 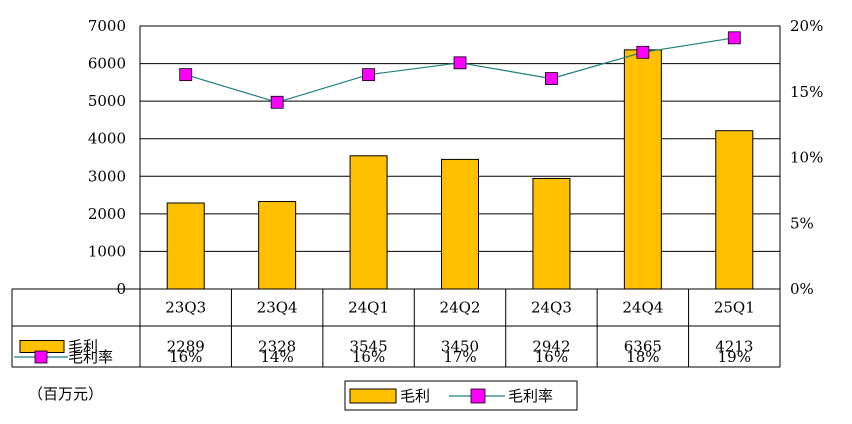 I want to click on y-left-tick-label: 3000, so click(x=107, y=176).